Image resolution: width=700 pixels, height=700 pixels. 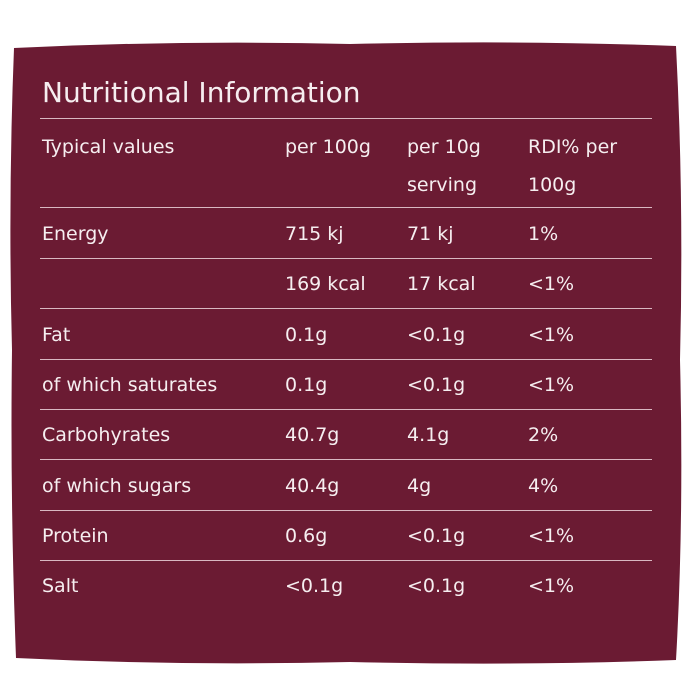 I want to click on table-cell: 40.7g, so click(x=312, y=435).